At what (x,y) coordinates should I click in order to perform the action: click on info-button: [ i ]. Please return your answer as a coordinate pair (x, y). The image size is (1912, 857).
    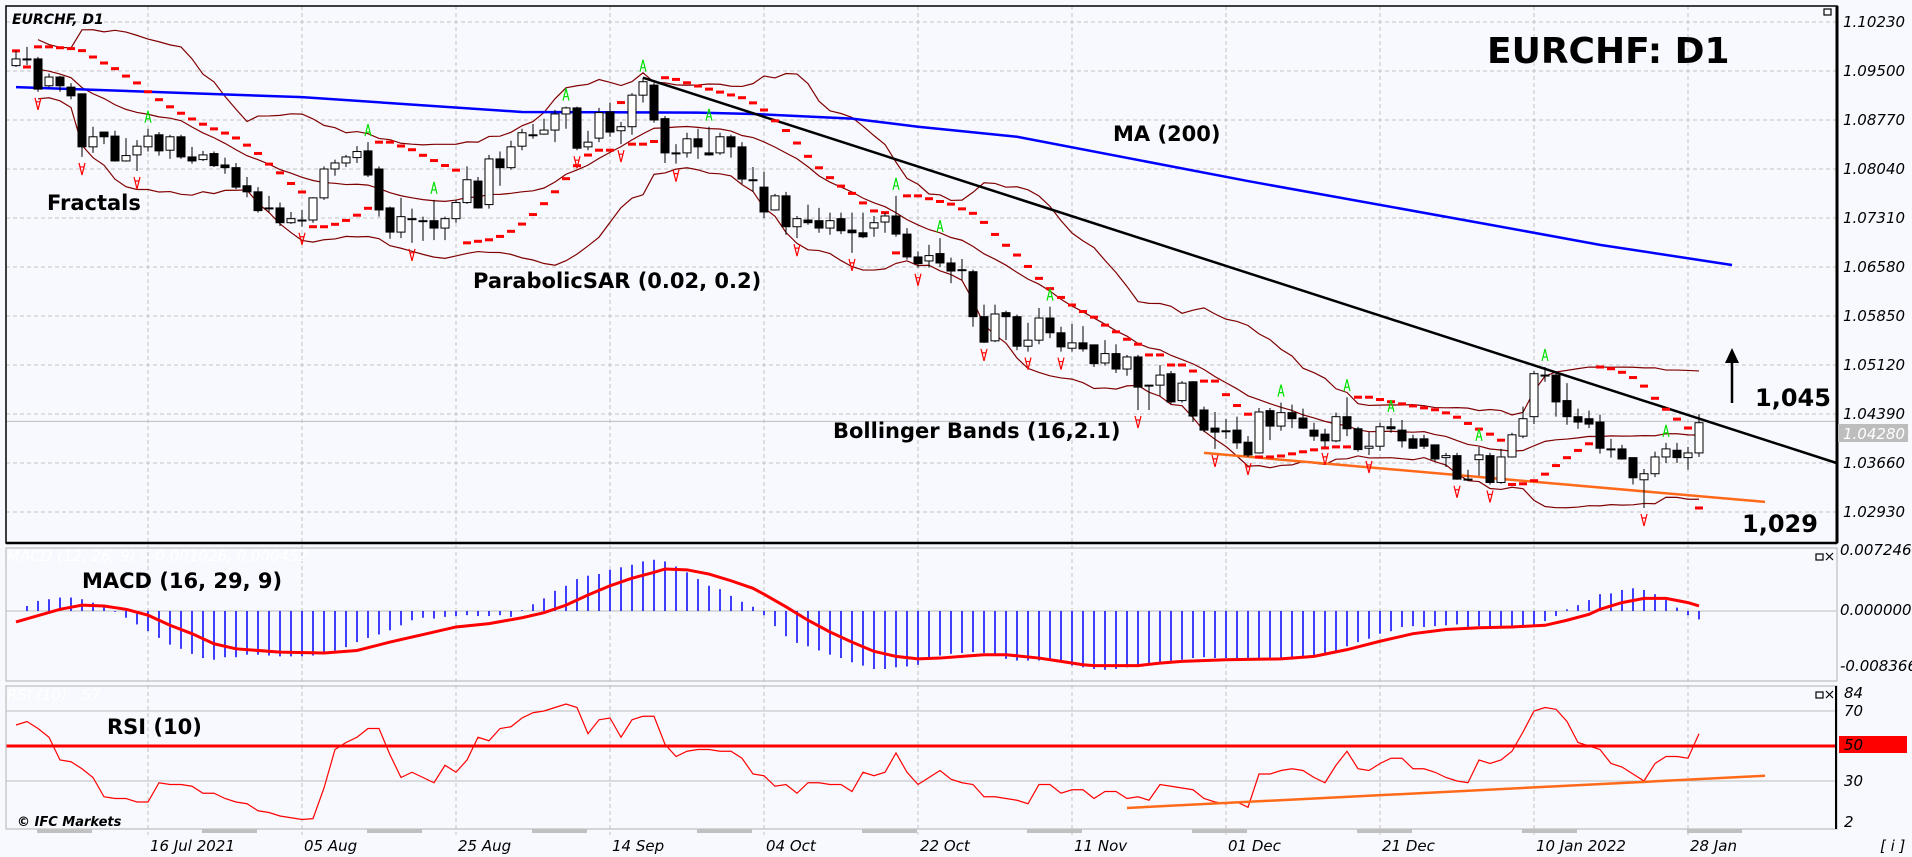
    Looking at the image, I should click on (1893, 846).